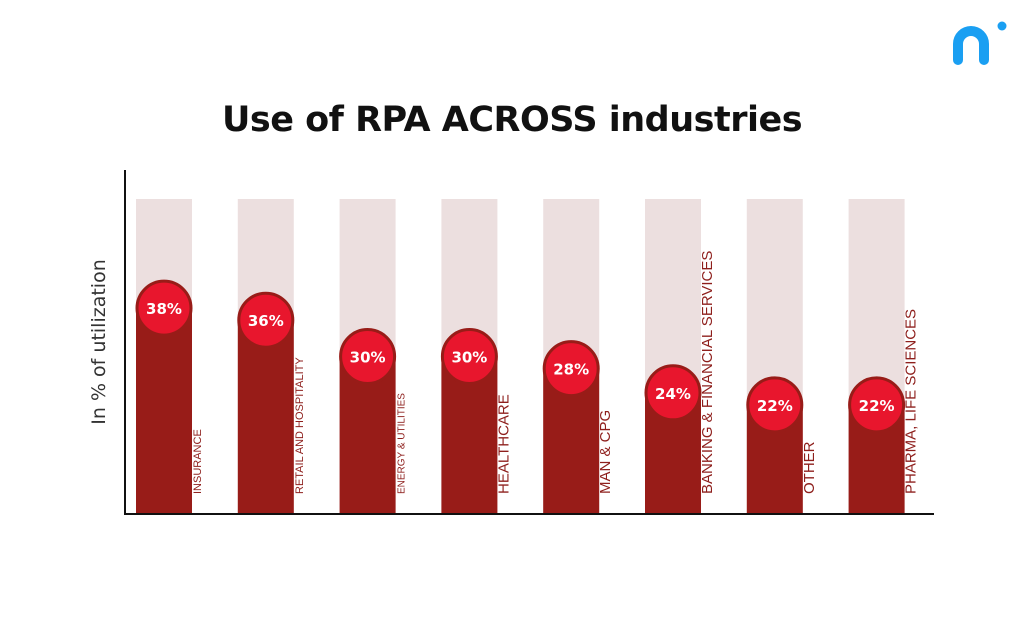 The height and width of the screenshot is (621, 1024). What do you see at coordinates (707, 372) in the screenshot?
I see `category-label: BANKING & FINANCIAL SERVICES` at bounding box center [707, 372].